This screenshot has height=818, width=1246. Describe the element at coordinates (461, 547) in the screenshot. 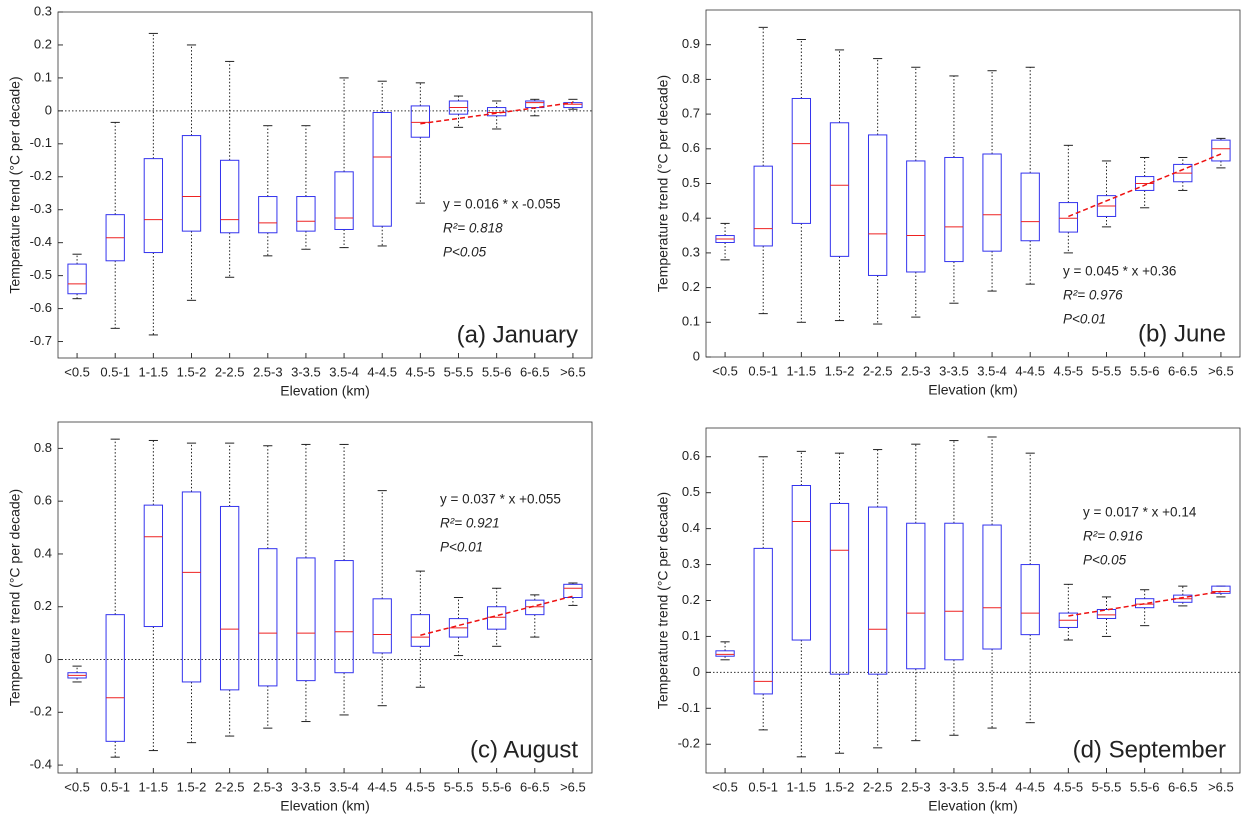

I see `p-value: P<0.01` at that location.